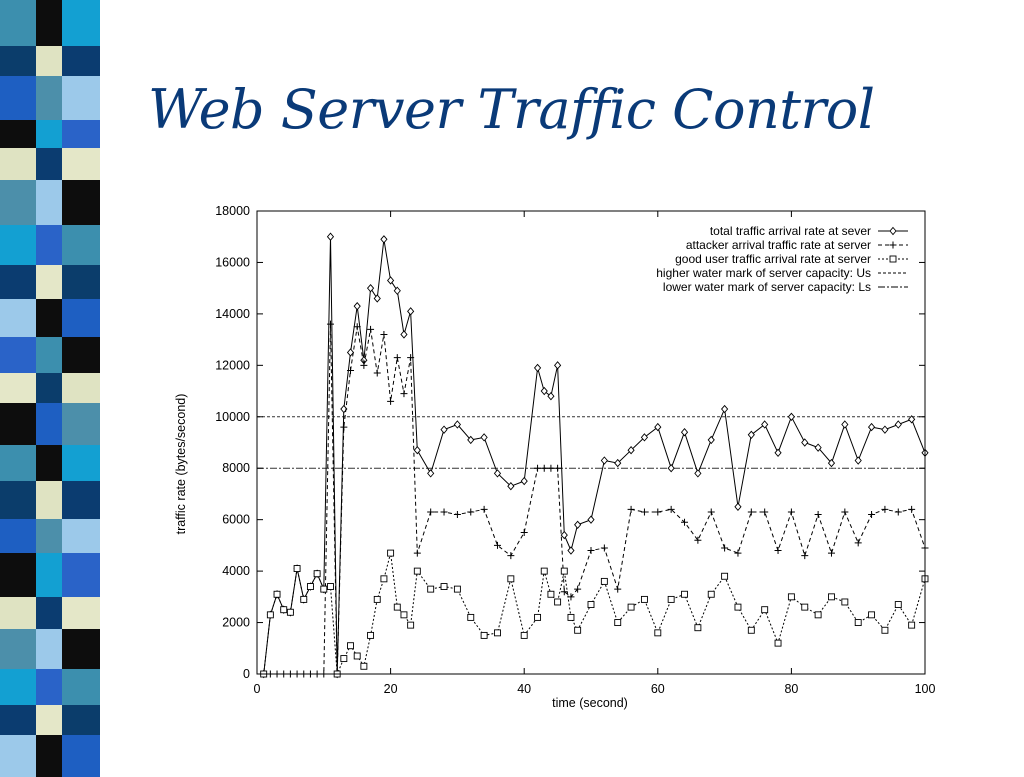 The height and width of the screenshot is (777, 1024). Describe the element at coordinates (236, 571) in the screenshot. I see `y-tick-label: 4000` at that location.